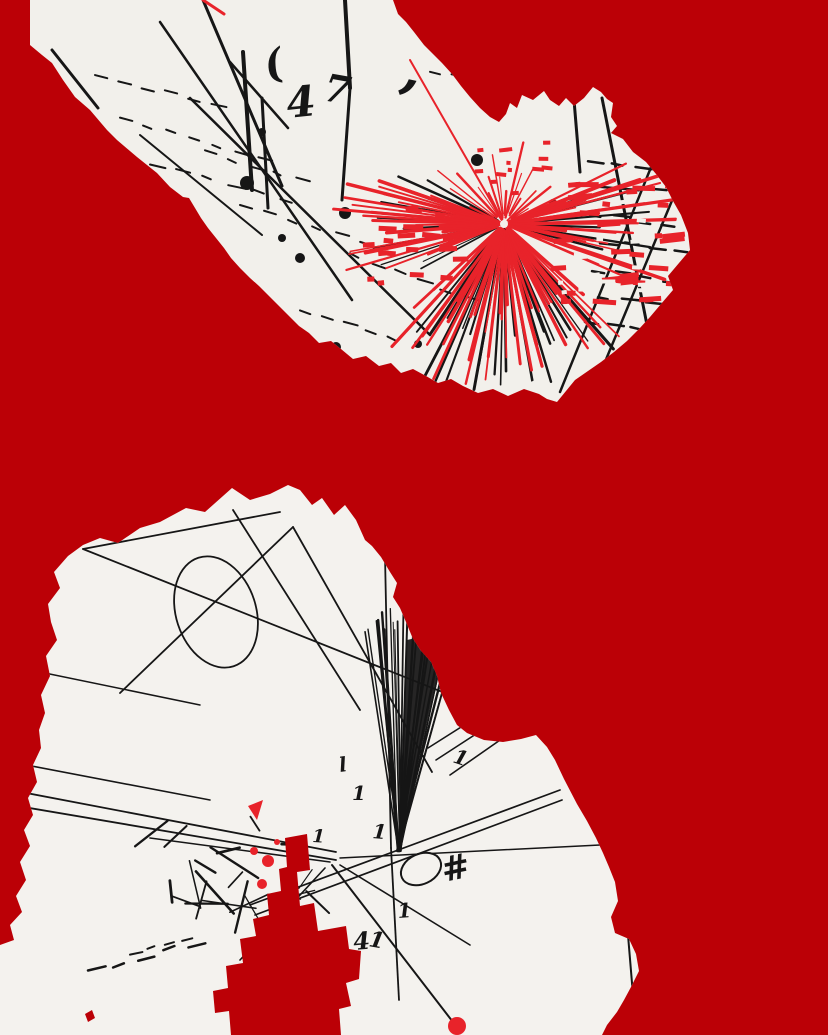 This screenshot has height=1035, width=828. I want to click on red-triangle-speck, so click(255, 810).